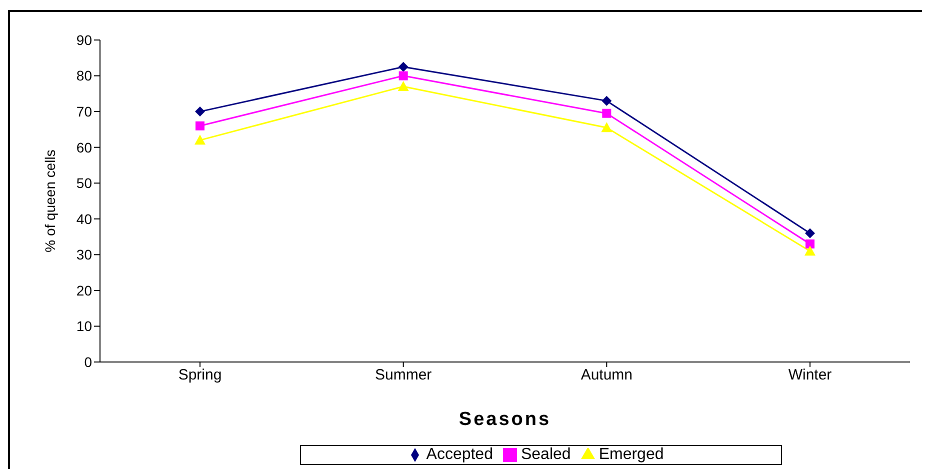 This screenshot has width=930, height=475. I want to click on y-axis-title: % of queen cells, so click(50, 201).